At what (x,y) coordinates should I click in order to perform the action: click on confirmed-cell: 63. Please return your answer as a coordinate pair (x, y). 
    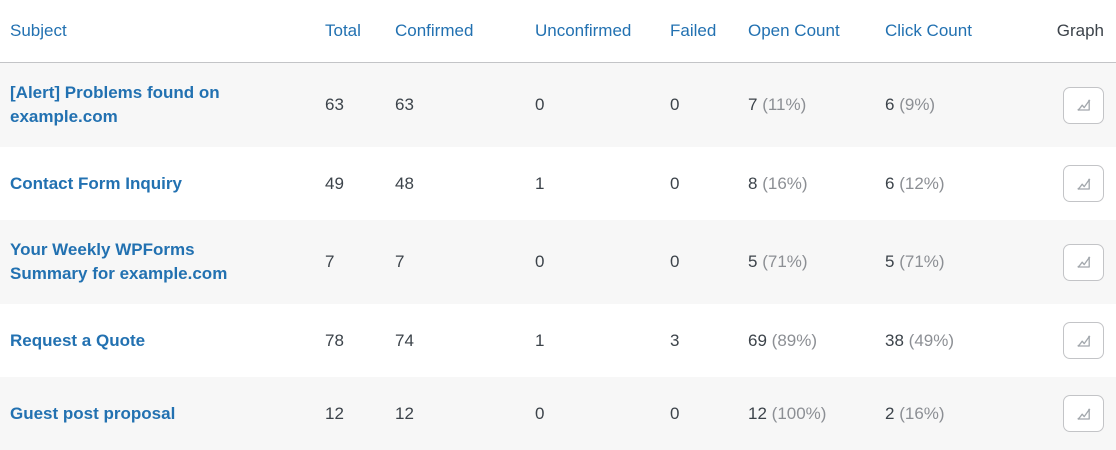
    Looking at the image, I should click on (465, 105).